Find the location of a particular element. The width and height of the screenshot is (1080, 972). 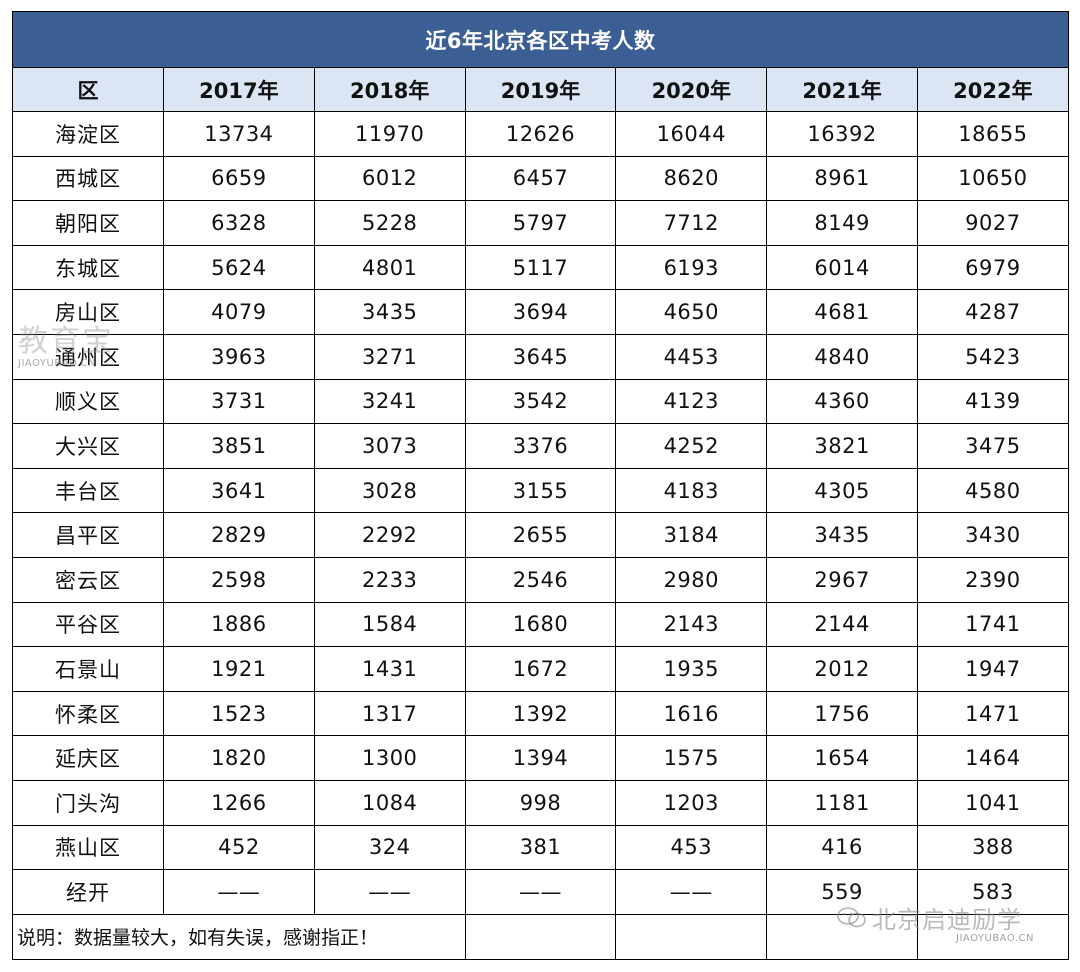

district-name-cell: 延庆区 is located at coordinates (88, 758).